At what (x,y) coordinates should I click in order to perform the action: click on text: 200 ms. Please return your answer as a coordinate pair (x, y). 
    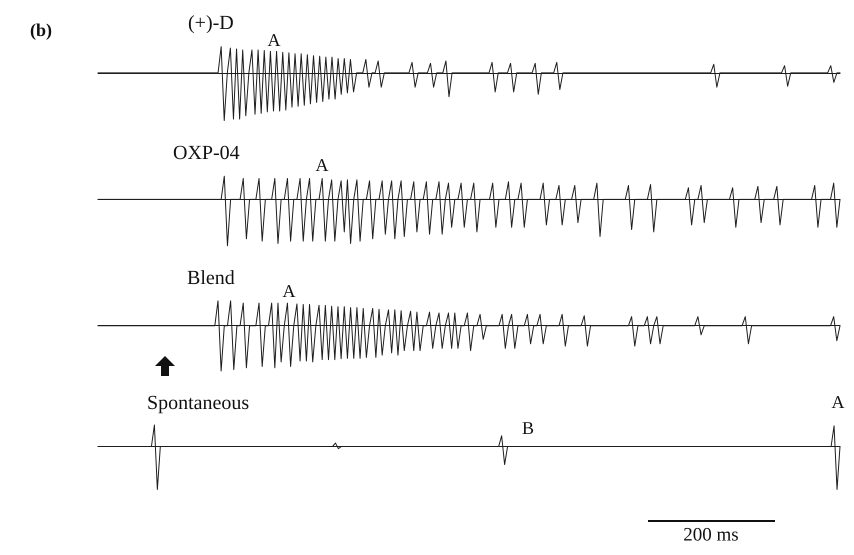
    Looking at the image, I should click on (711, 535).